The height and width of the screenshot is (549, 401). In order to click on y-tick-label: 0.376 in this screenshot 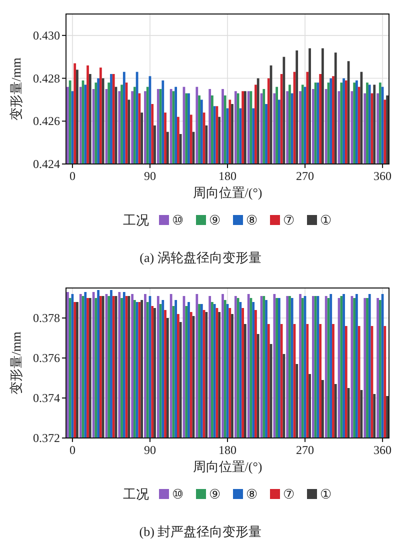, I will do `click(46, 358)`.